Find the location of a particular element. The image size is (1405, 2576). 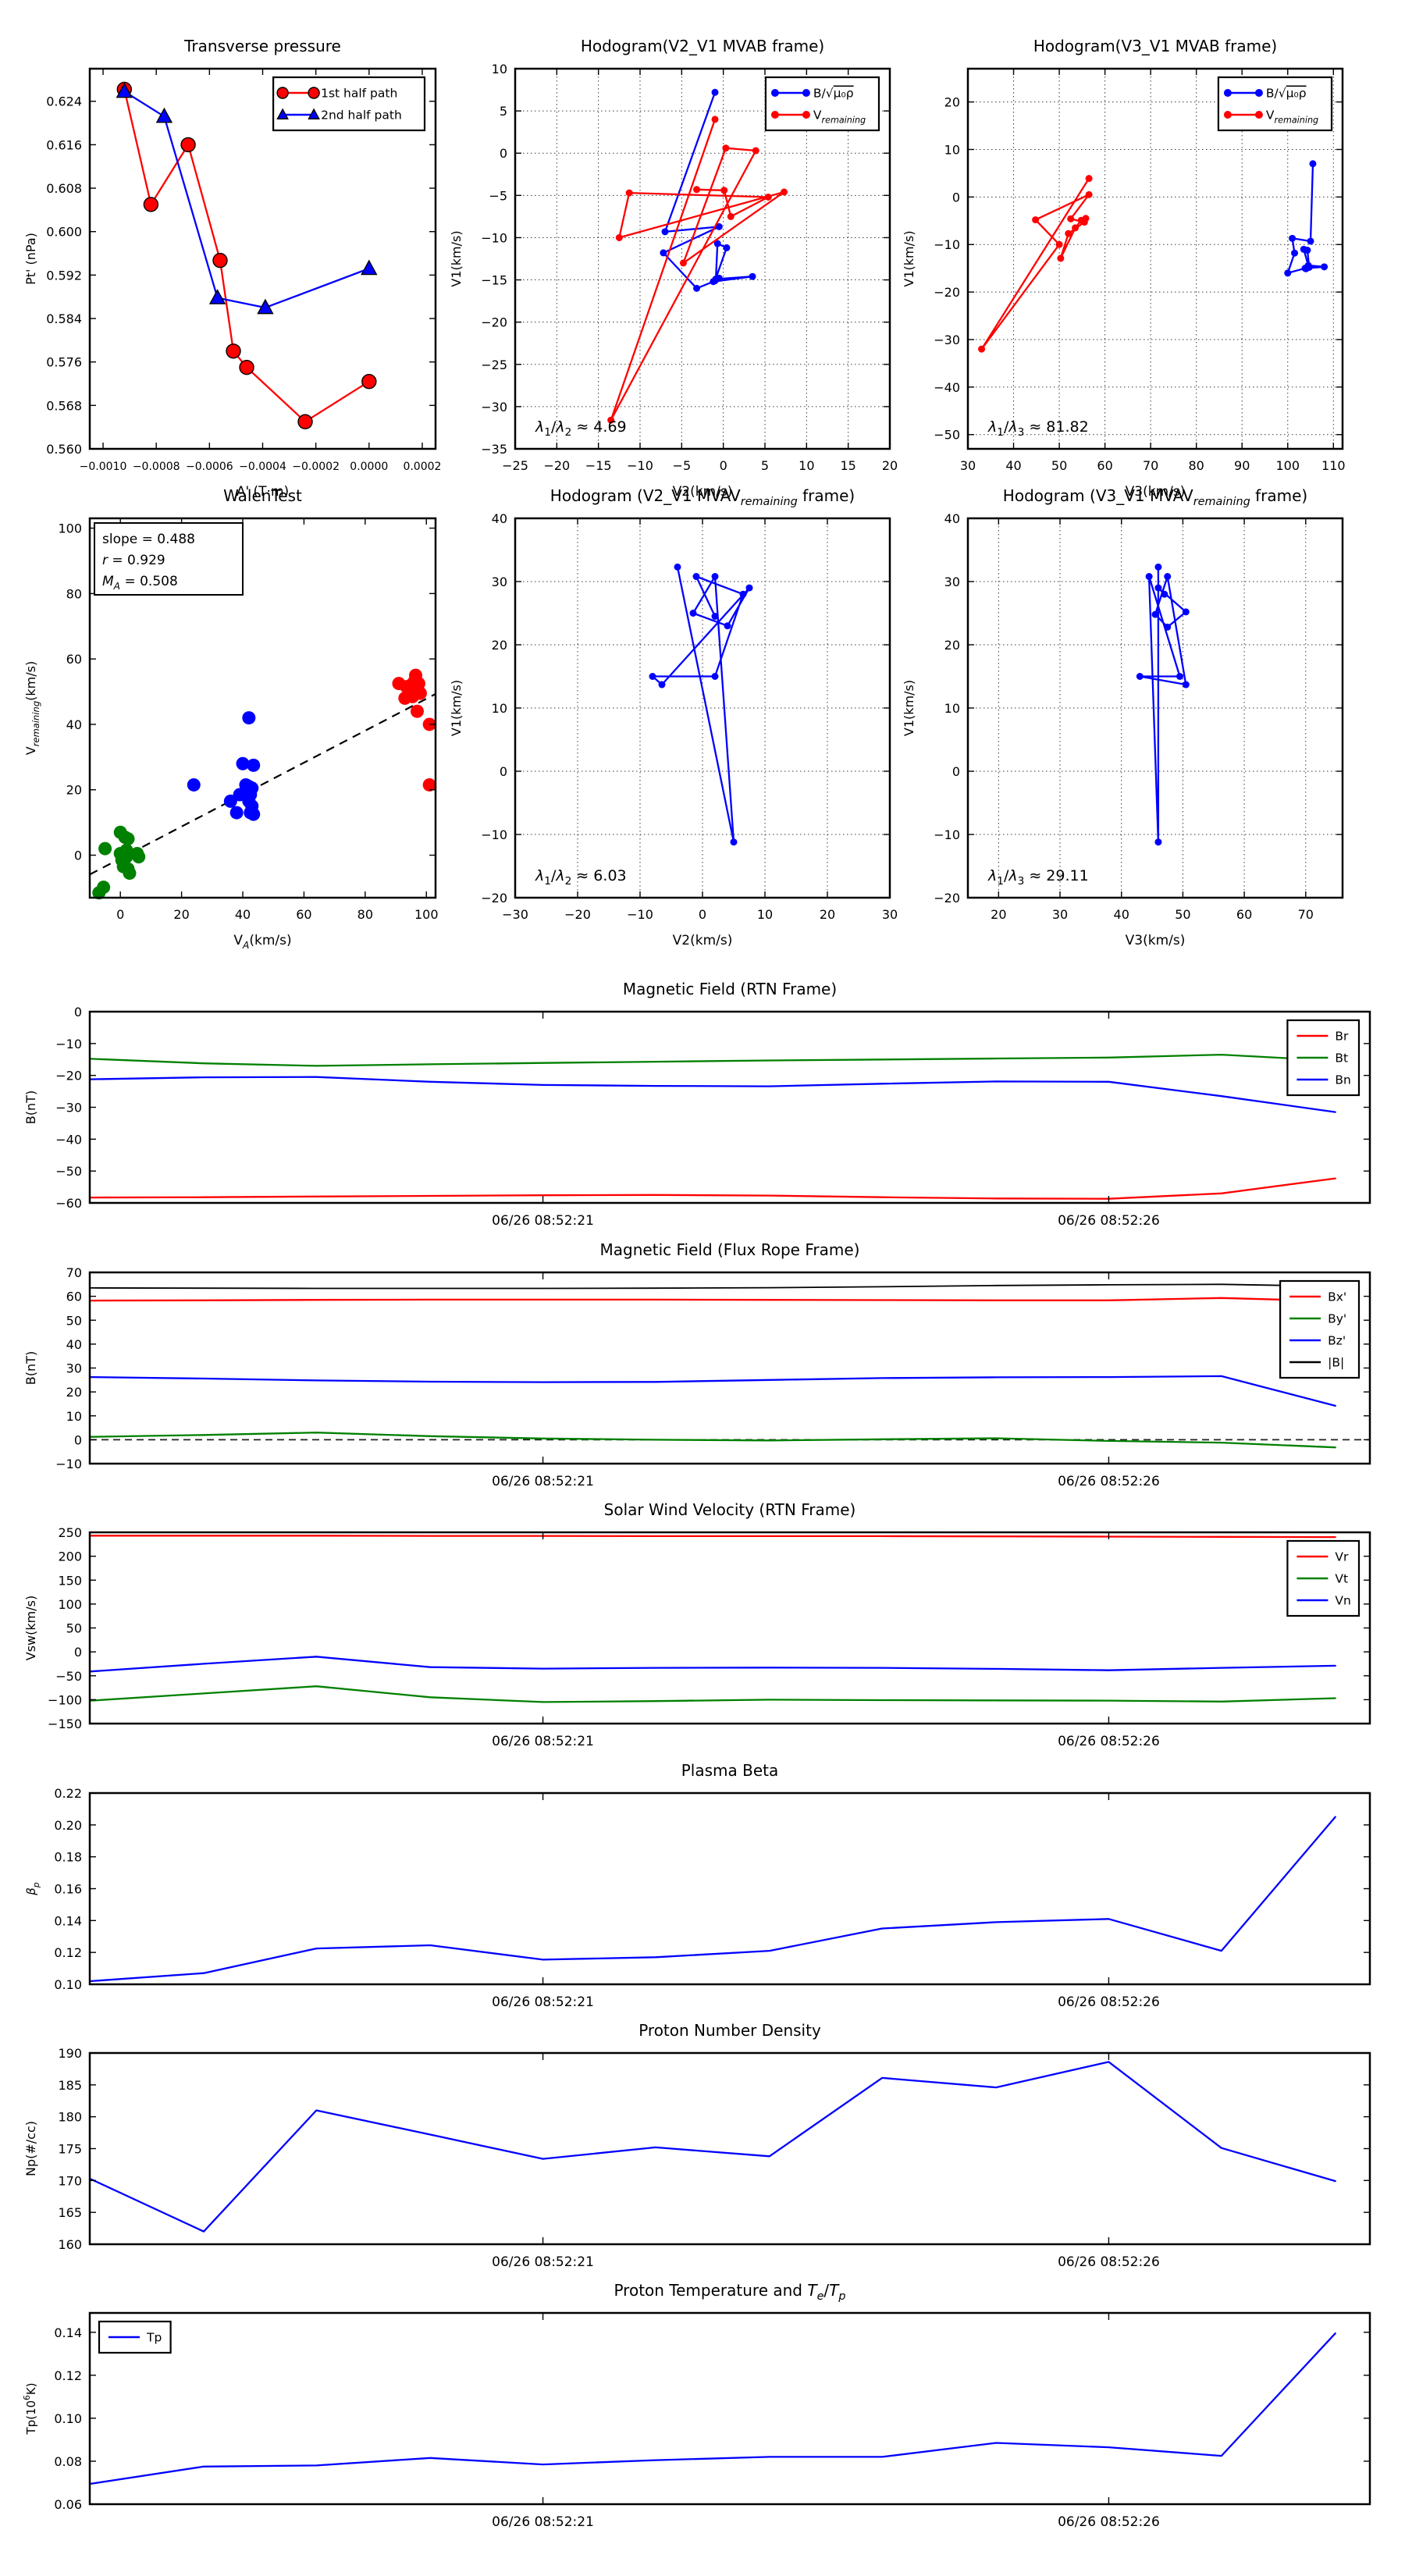

x-tick-label: 30 is located at coordinates (968, 465).